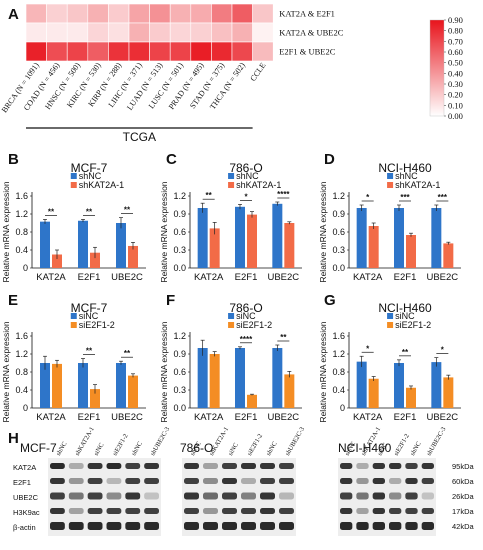  I want to click on colorbar-tick: 0.80, so click(455, 31).